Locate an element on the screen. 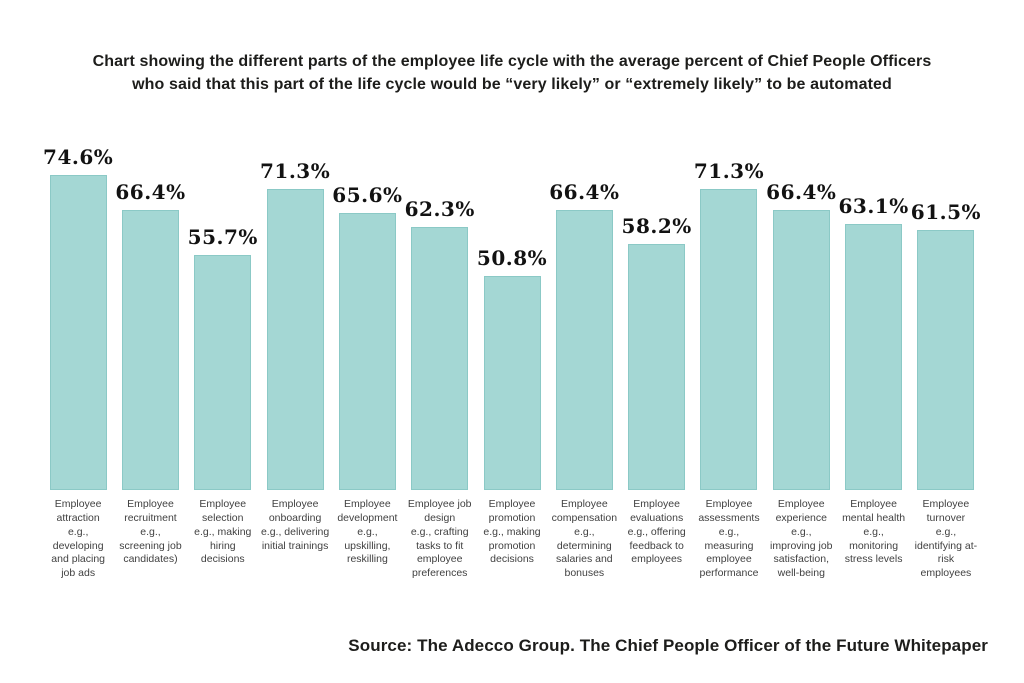 This screenshot has width=1024, height=683. category-name: Employee turnover is located at coordinates (946, 511).